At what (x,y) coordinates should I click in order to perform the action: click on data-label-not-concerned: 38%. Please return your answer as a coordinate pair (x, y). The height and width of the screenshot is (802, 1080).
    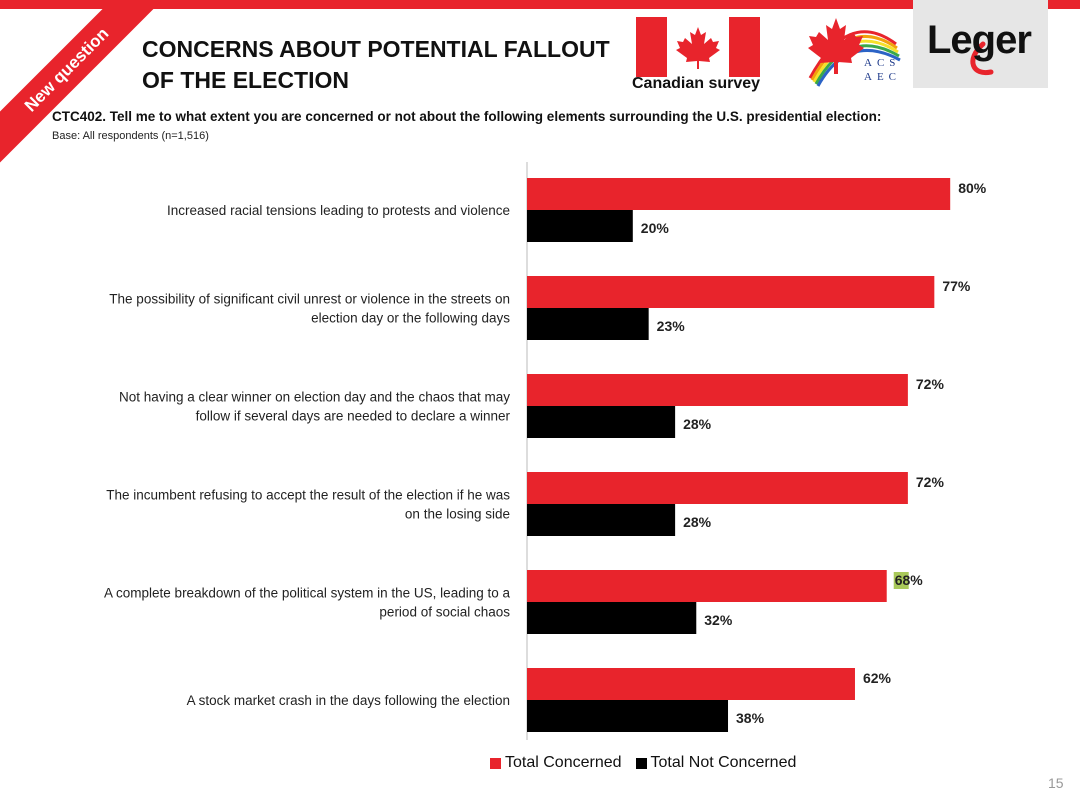
    Looking at the image, I should click on (750, 718).